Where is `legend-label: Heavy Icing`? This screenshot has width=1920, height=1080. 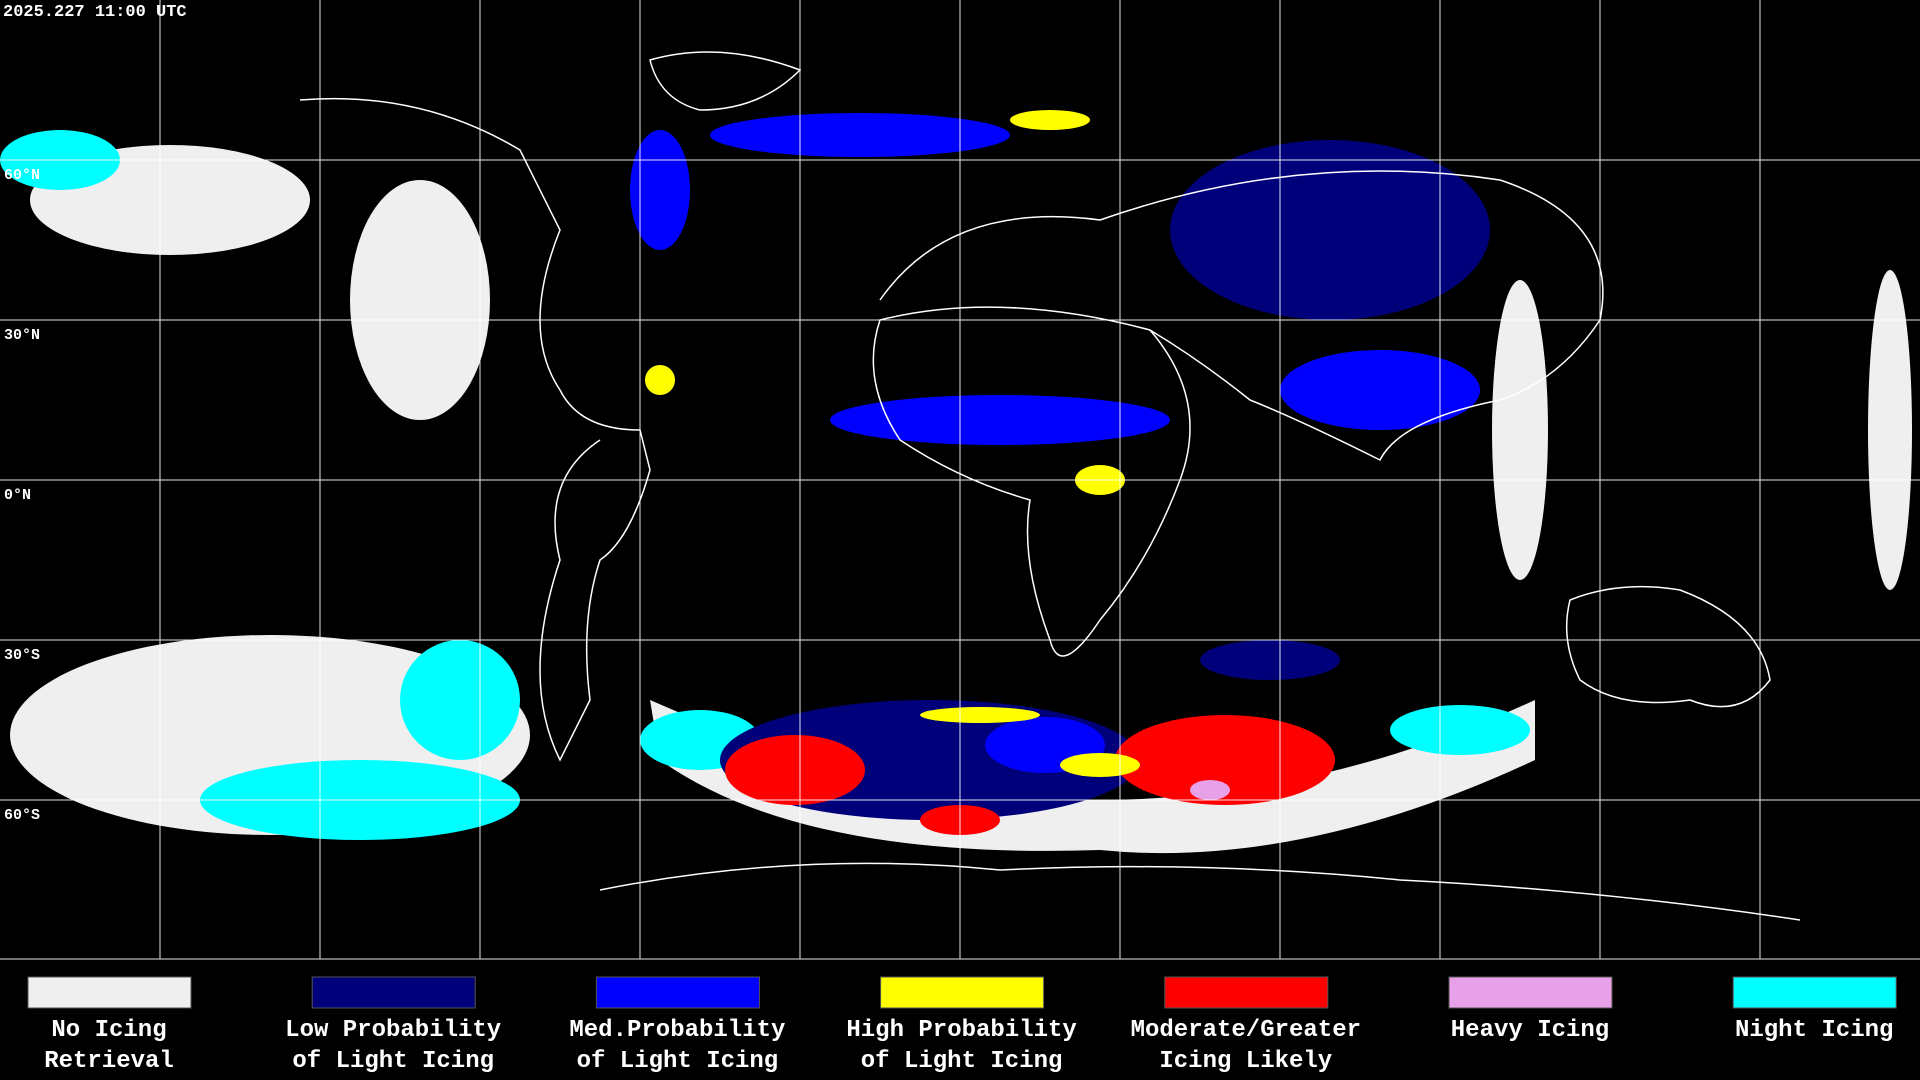 legend-label: Heavy Icing is located at coordinates (1530, 1030).